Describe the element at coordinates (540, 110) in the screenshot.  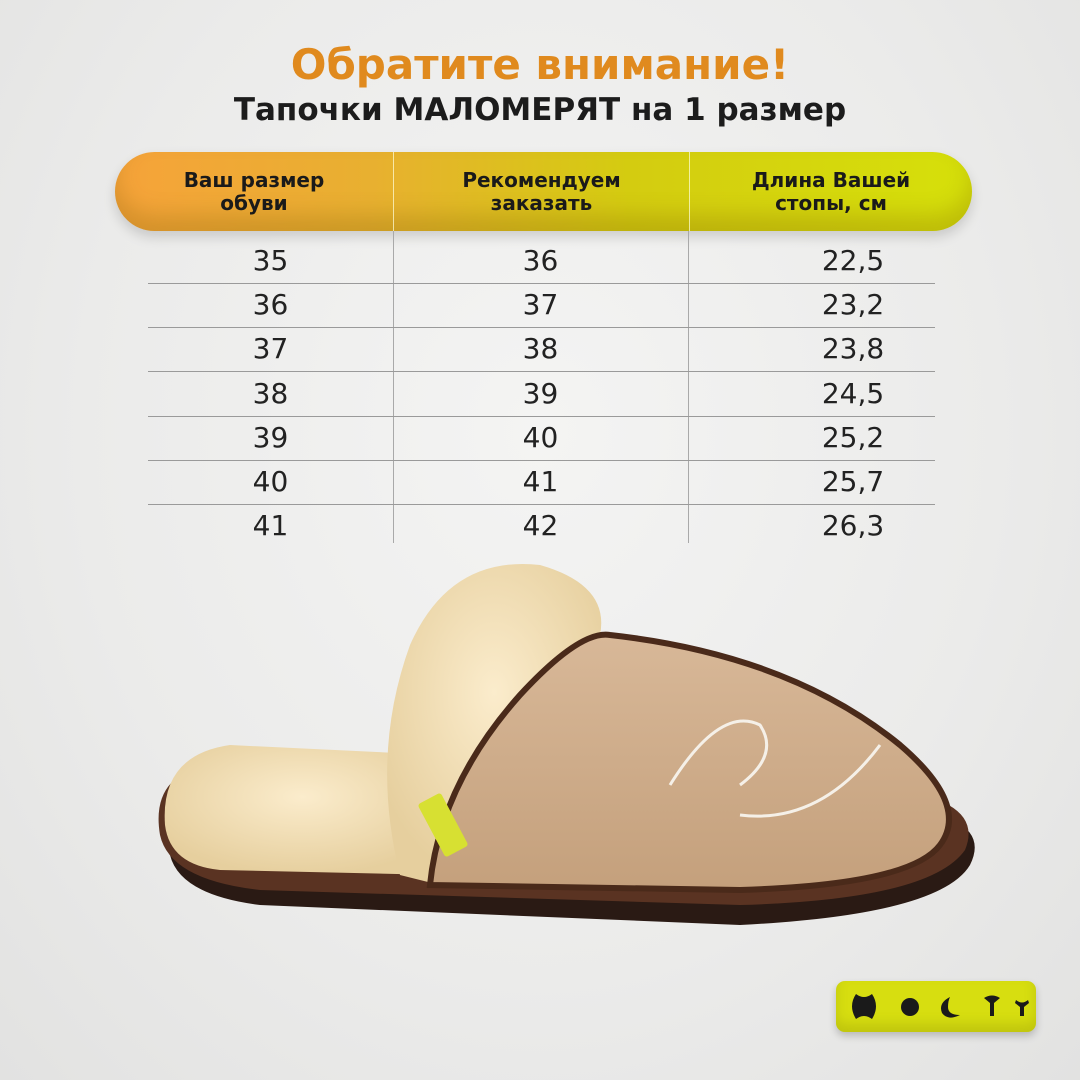
I see `page-subtitle: Тапочки МАЛОМЕРЯТ на 1 размер` at that location.